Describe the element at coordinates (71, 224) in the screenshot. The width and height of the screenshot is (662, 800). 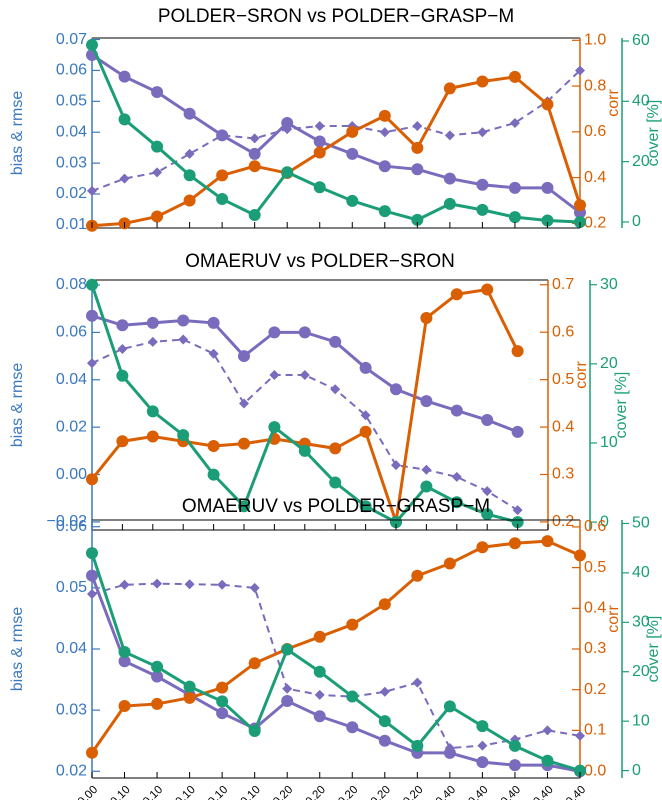
I see `y-tick-label: 0.01` at that location.